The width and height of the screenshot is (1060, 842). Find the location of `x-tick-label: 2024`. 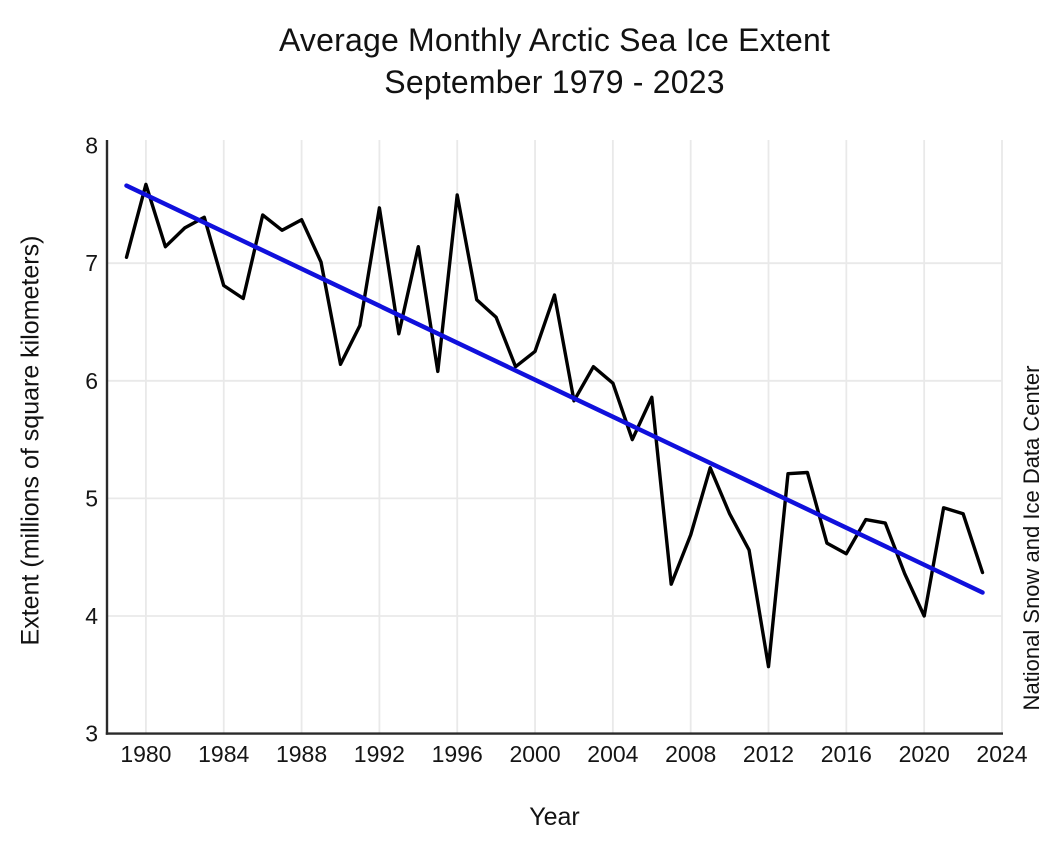

x-tick-label: 2024 is located at coordinates (1001, 754).